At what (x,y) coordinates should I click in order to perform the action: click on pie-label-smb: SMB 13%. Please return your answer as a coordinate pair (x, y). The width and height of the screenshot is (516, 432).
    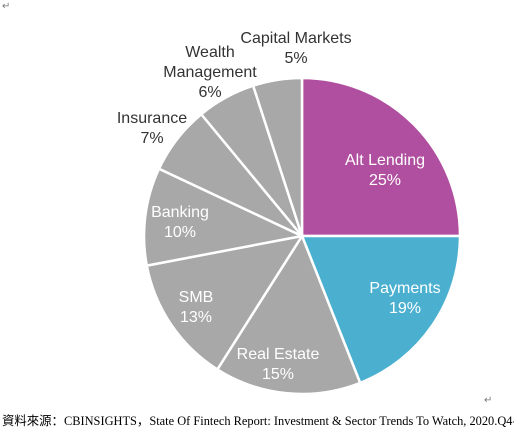
    Looking at the image, I should click on (196, 307).